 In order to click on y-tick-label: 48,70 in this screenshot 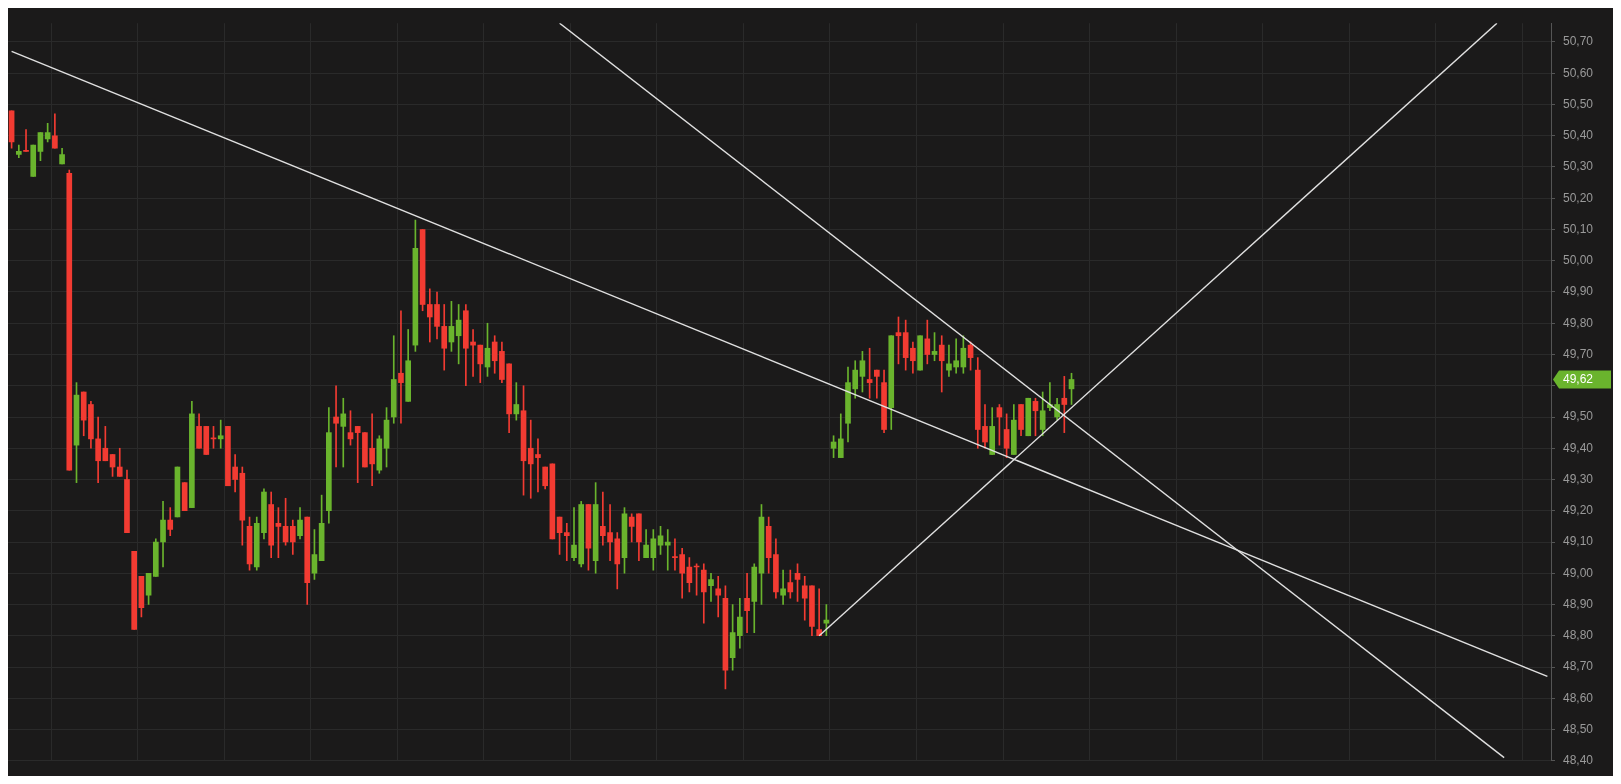, I will do `click(1578, 666)`.